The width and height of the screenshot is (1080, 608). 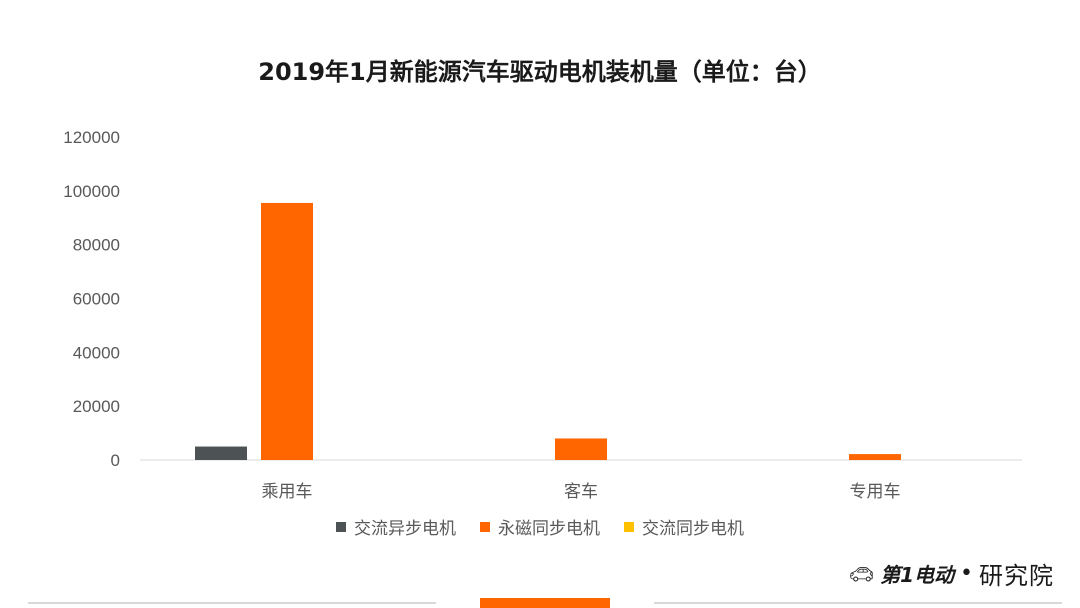 What do you see at coordinates (91, 137) in the screenshot?
I see `y-tick-label: 120000` at bounding box center [91, 137].